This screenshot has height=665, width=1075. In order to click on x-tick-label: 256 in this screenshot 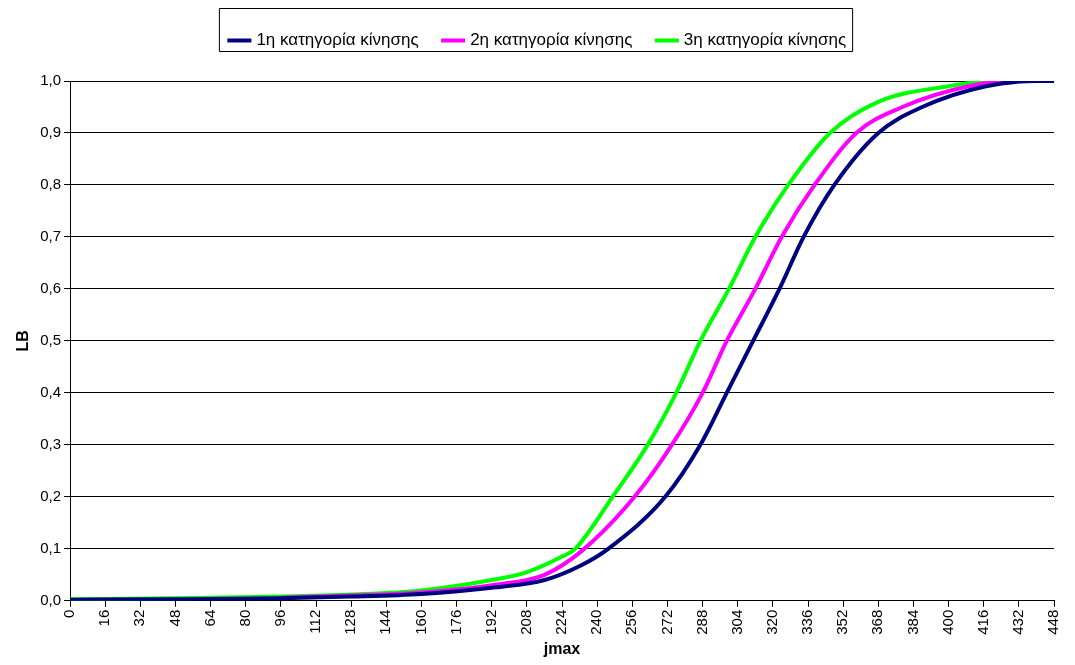, I will do `click(631, 622)`.